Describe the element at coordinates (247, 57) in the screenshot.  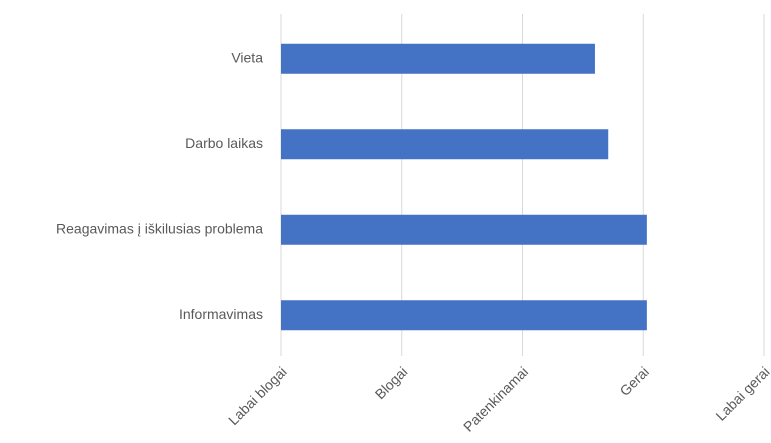
I see `y-tick-label: Vieta` at that location.